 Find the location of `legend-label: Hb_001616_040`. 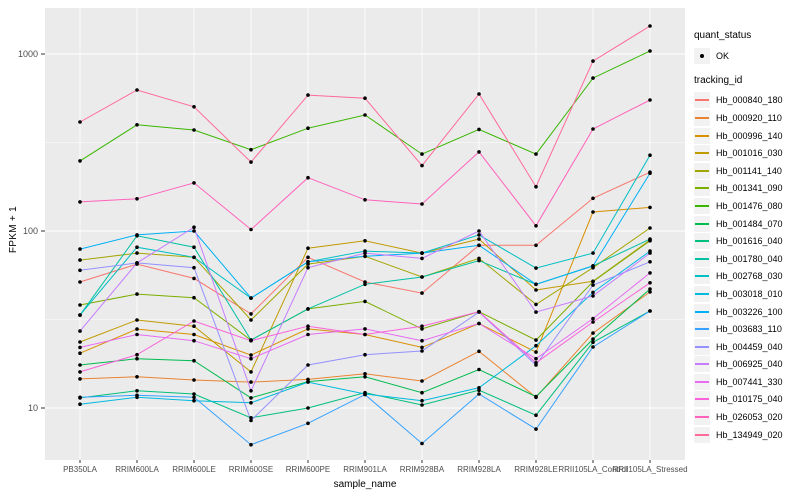

legend-label: Hb_001616_040 is located at coordinates (749, 241).